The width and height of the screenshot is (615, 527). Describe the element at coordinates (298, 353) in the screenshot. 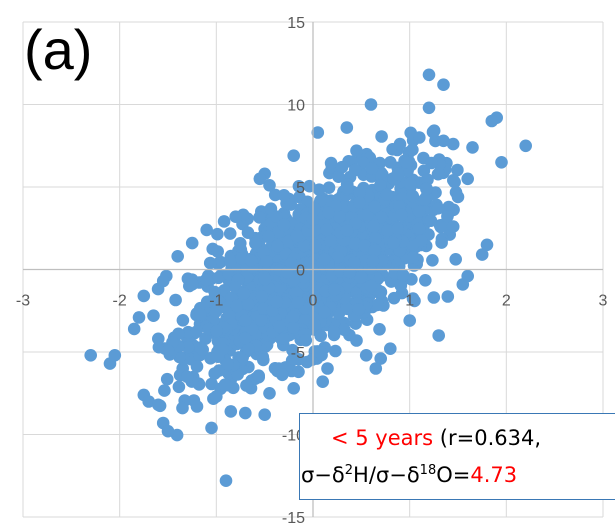

I see `y-tick-label: -5` at that location.